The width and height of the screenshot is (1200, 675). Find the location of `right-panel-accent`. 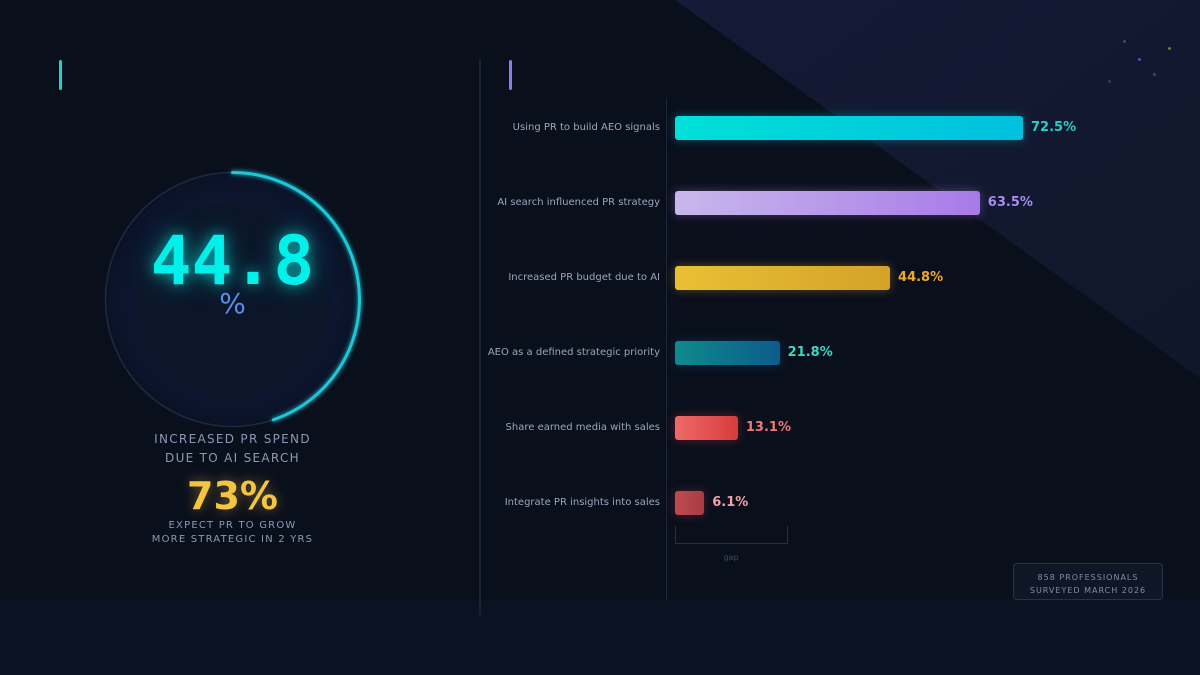

right-panel-accent is located at coordinates (510, 75).